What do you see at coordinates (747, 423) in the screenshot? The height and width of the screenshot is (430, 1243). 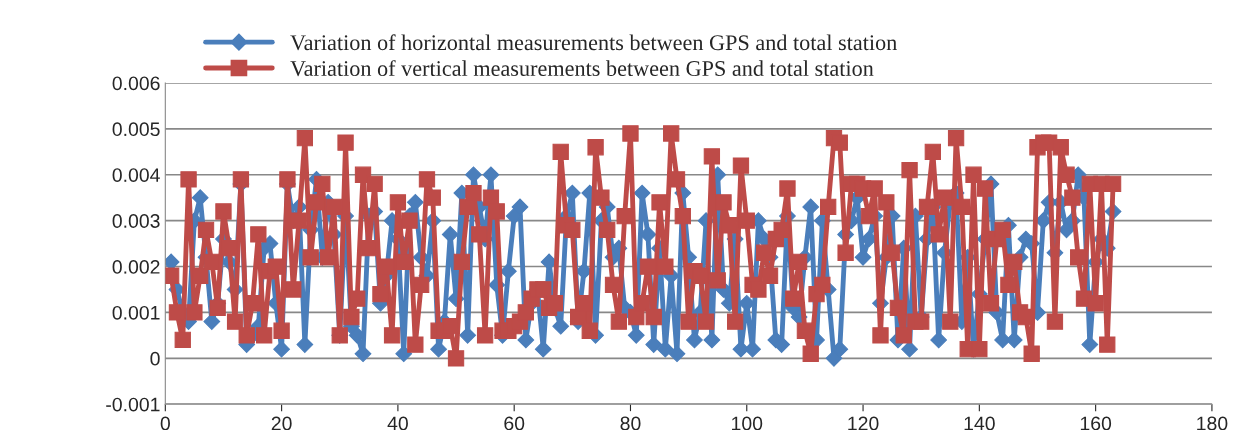 I see `x-tick-label: 100` at bounding box center [747, 423].